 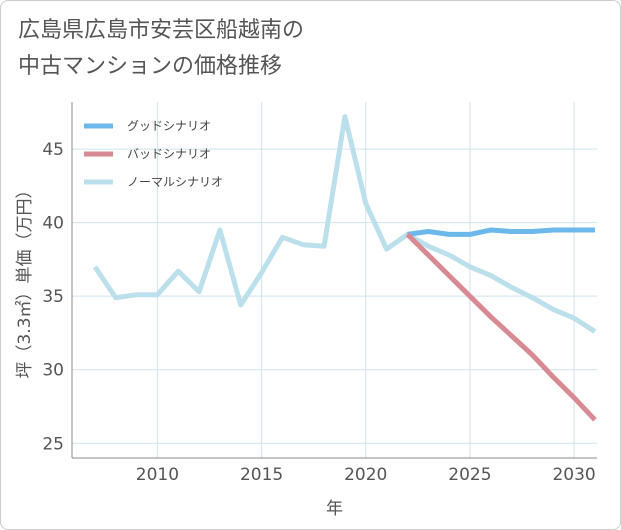 I want to click on x-axis-label: 年, so click(x=334, y=509).